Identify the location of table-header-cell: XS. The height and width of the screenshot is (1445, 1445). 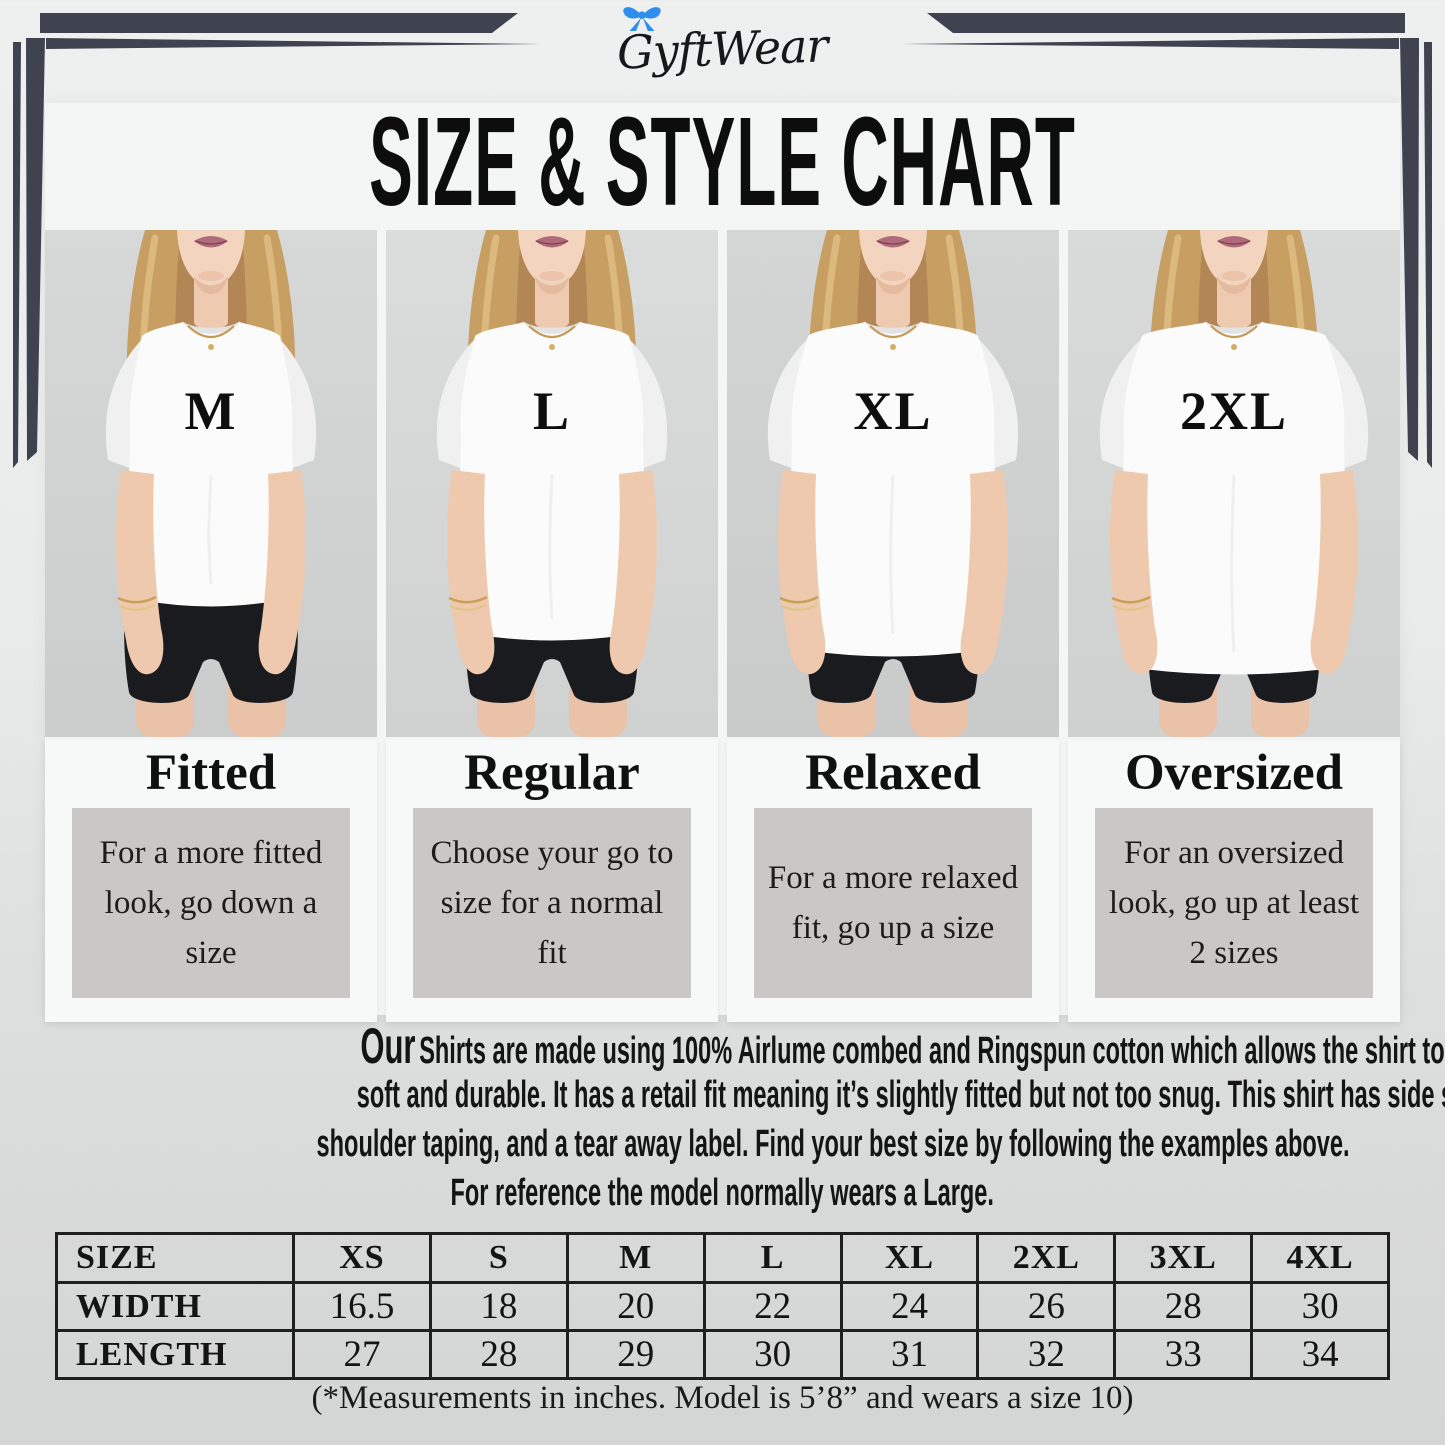
(362, 1258).